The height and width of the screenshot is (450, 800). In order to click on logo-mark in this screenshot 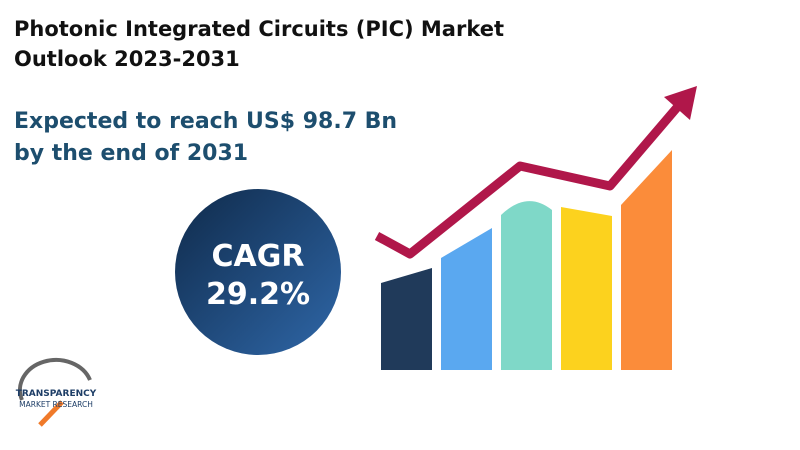, I will do `click(51, 413)`.